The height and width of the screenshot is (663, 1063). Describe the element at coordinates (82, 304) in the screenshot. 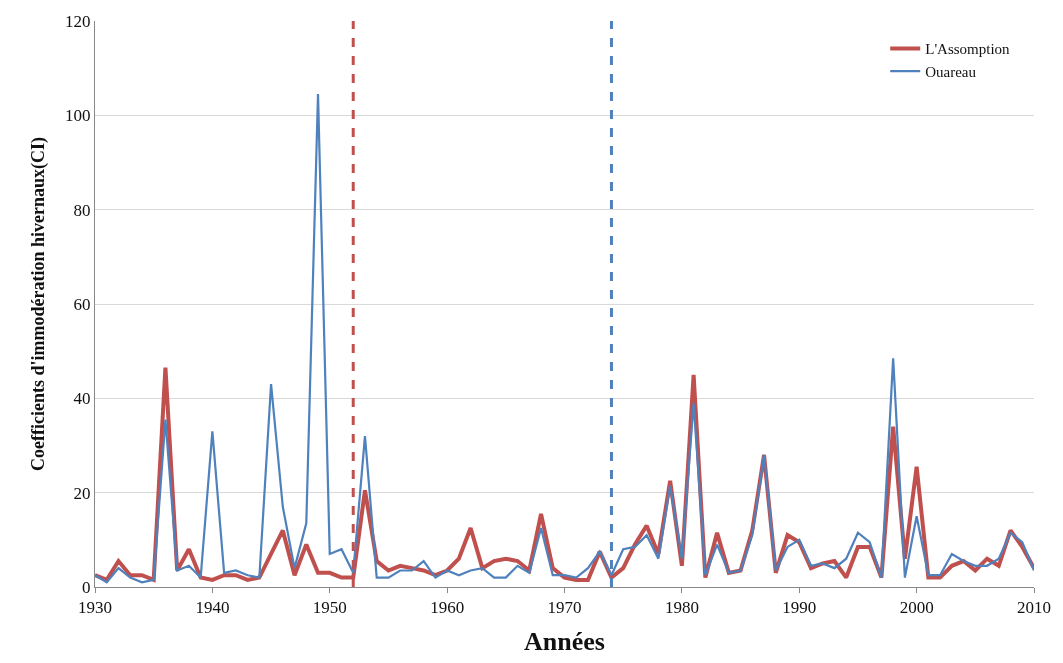

I see `y-tick-label: 60` at that location.